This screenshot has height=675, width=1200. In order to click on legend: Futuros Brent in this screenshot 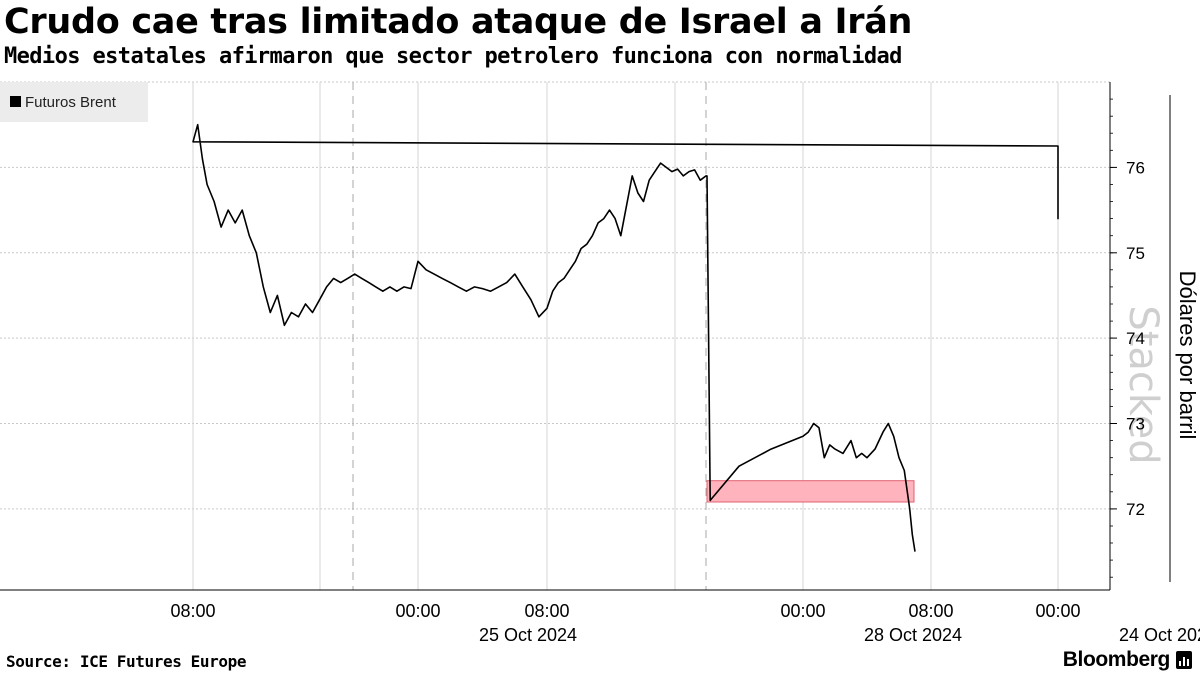, I will do `click(74, 102)`.